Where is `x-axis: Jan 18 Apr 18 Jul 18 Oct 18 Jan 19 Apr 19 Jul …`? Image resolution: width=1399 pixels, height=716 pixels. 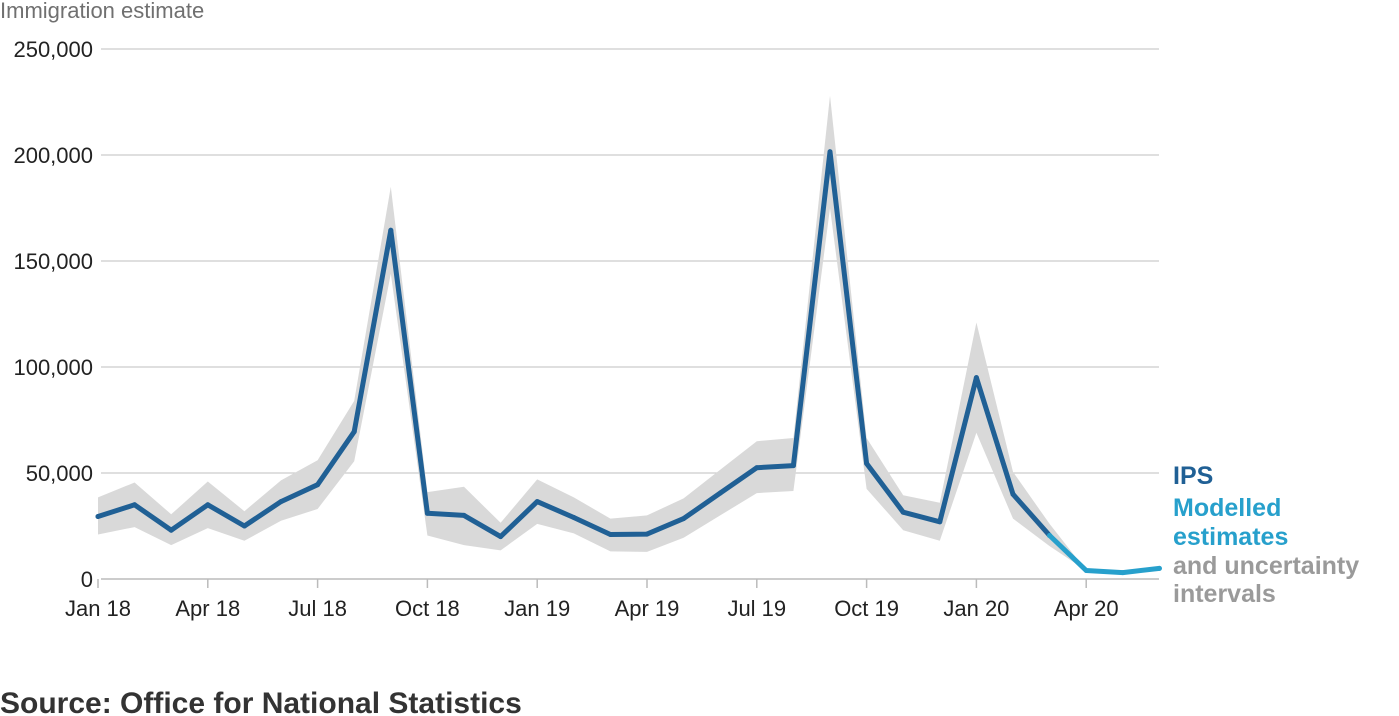 x-axis: Jan 18 Apr 18 Jul 18 Oct 18 Jan 19 Apr 19 Jul … is located at coordinates (612, 599).